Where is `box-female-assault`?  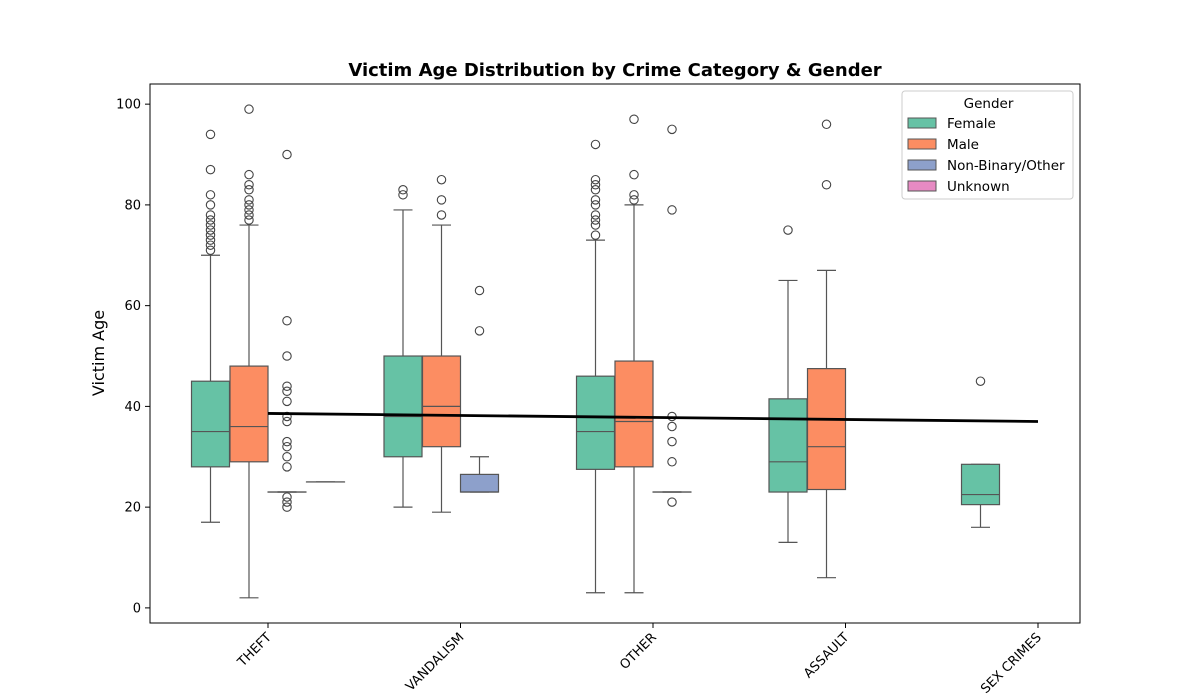
box-female-assault is located at coordinates (788, 384).